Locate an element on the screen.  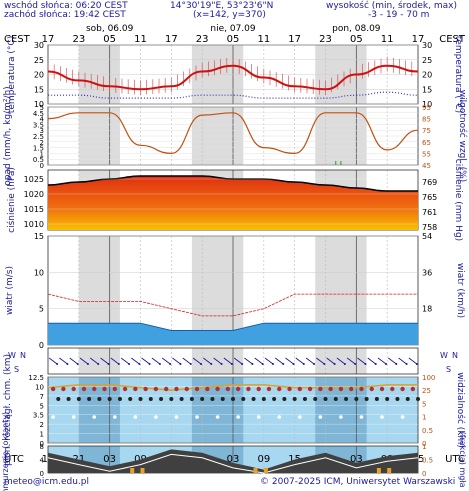
precip-ytick-left: 0 is located at coordinates (42, 166).